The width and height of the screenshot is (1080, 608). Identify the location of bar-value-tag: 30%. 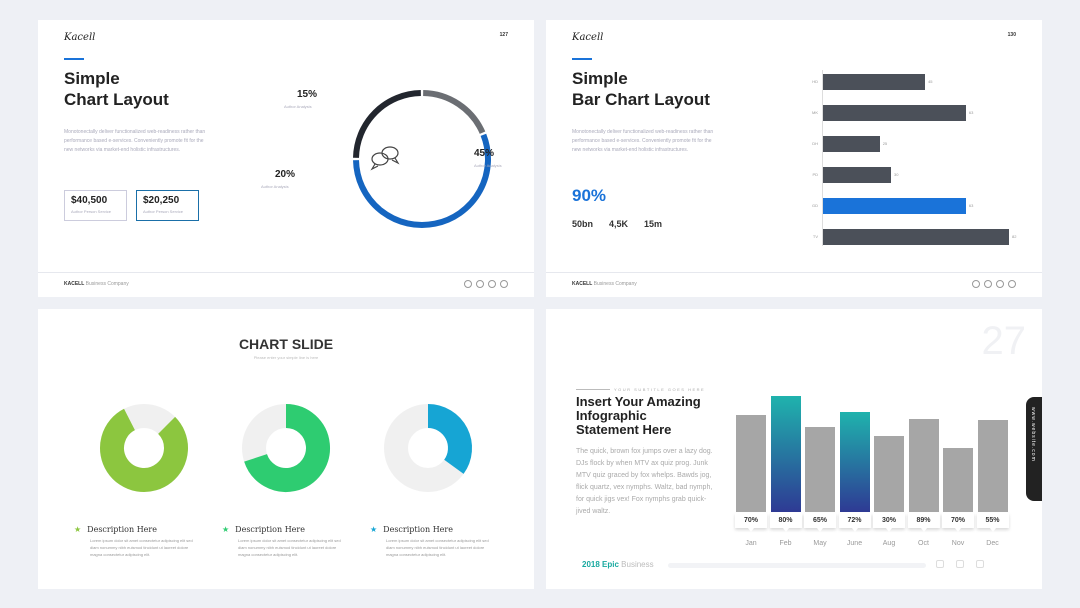
(889, 522).